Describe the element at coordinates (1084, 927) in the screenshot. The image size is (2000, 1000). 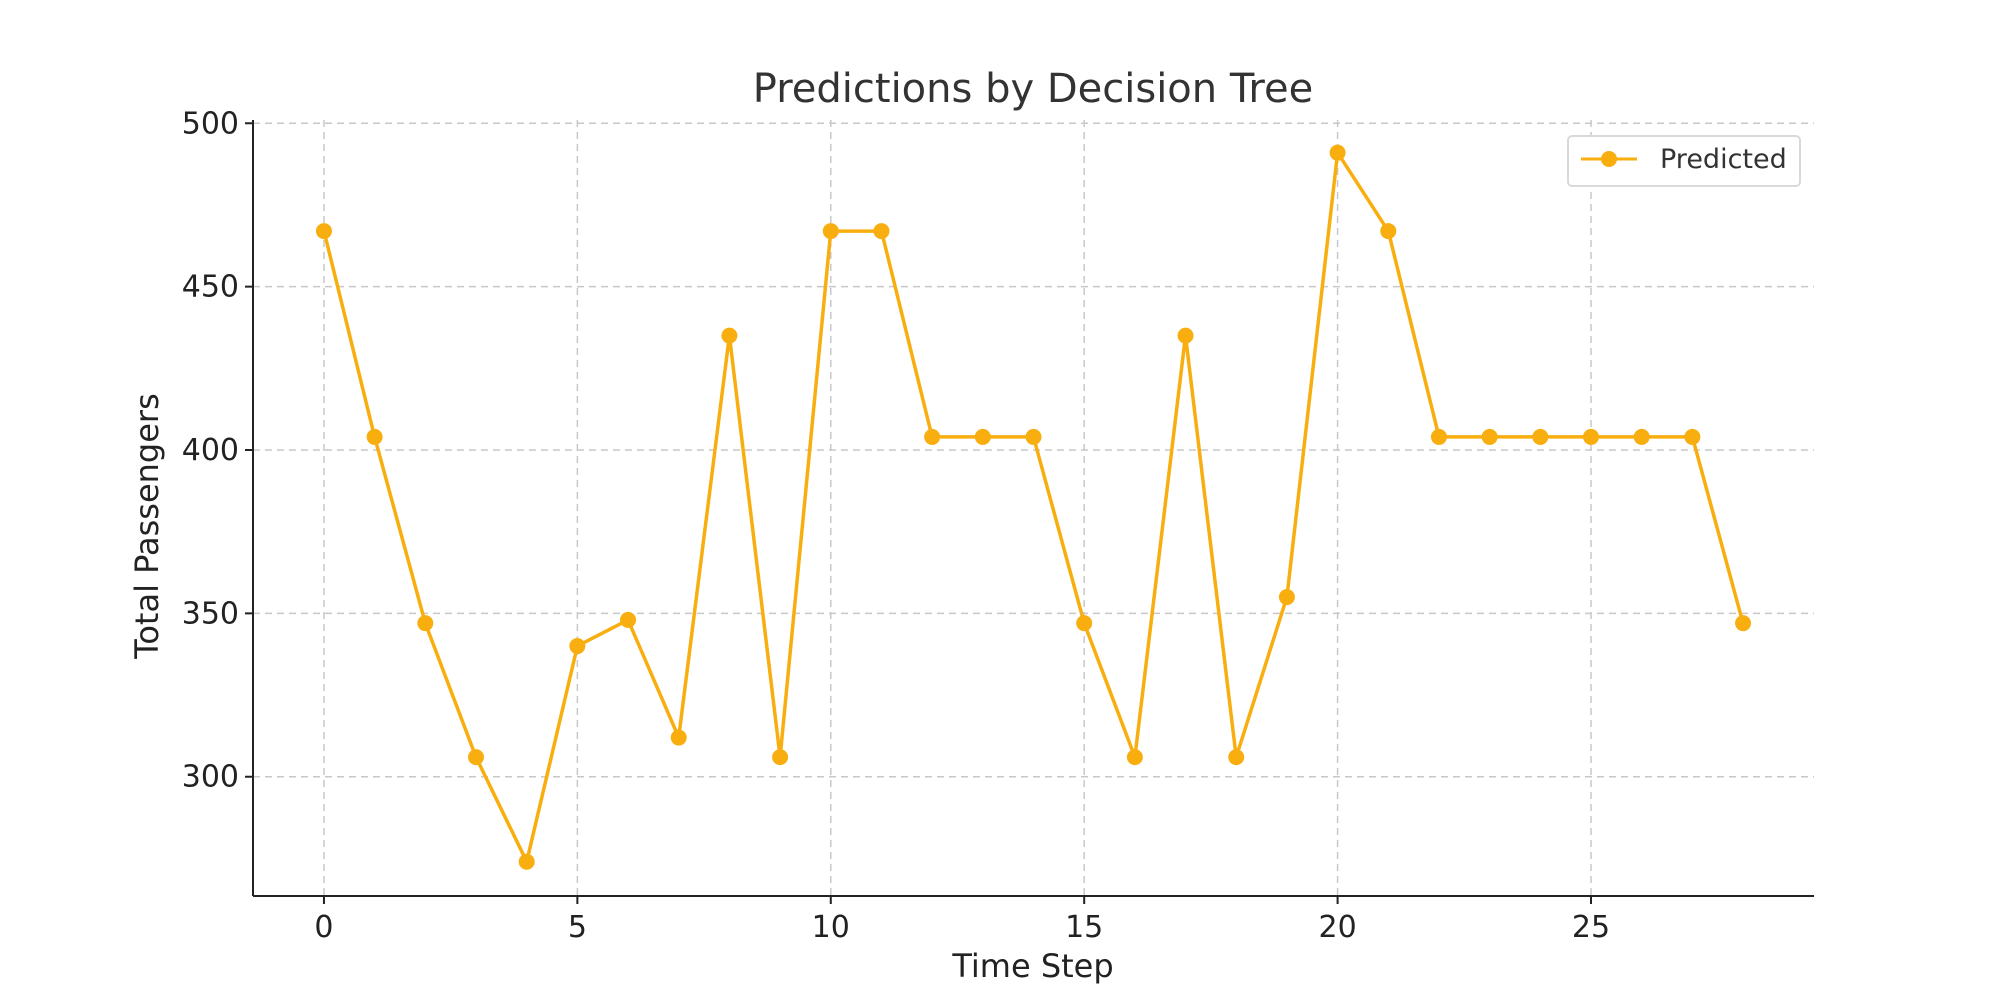
I see `x-tick-label: 15` at that location.